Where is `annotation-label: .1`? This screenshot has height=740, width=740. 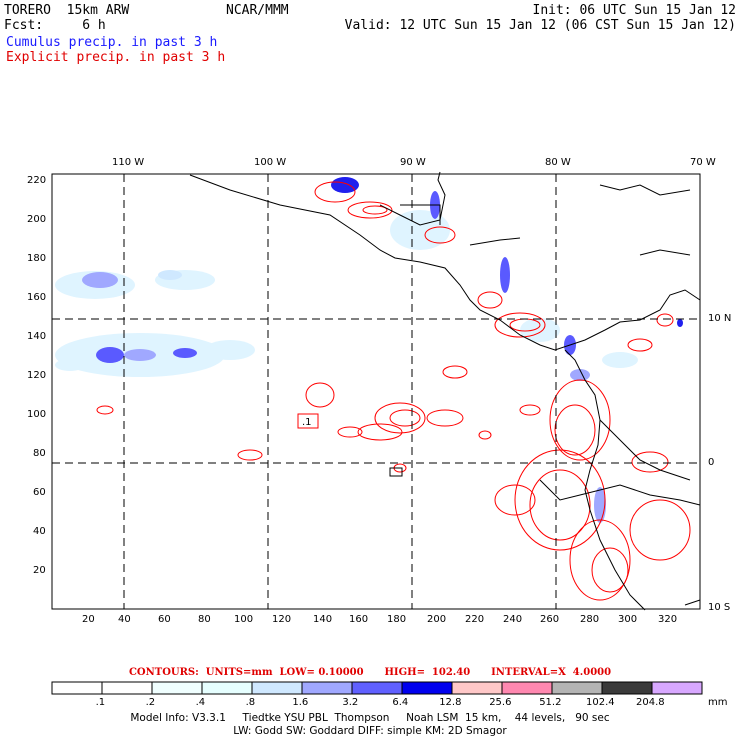 annotation-label: .1 is located at coordinates (307, 422).